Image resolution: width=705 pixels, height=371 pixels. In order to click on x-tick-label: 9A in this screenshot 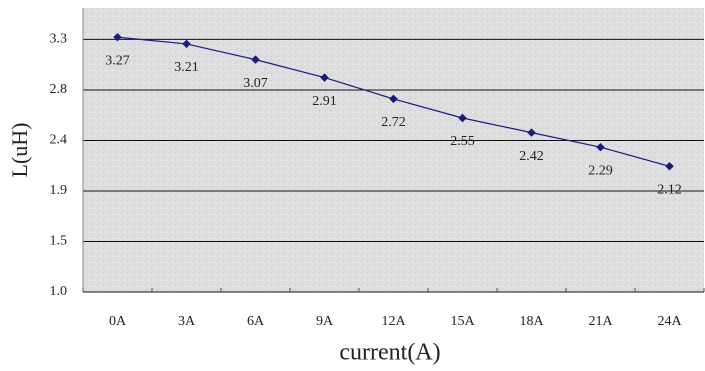, I will do `click(325, 321)`.